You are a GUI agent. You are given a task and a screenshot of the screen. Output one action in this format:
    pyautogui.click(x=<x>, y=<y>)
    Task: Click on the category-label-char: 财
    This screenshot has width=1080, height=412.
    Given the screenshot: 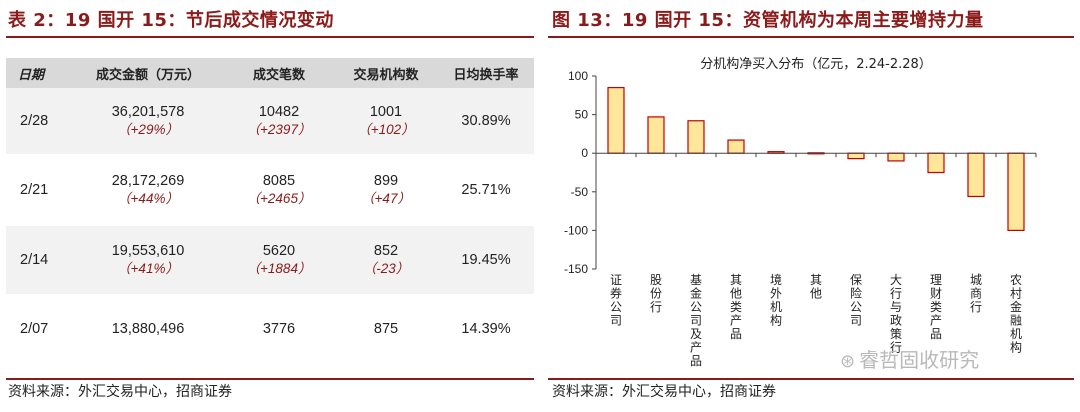 What is the action you would take?
    pyautogui.click(x=936, y=294)
    